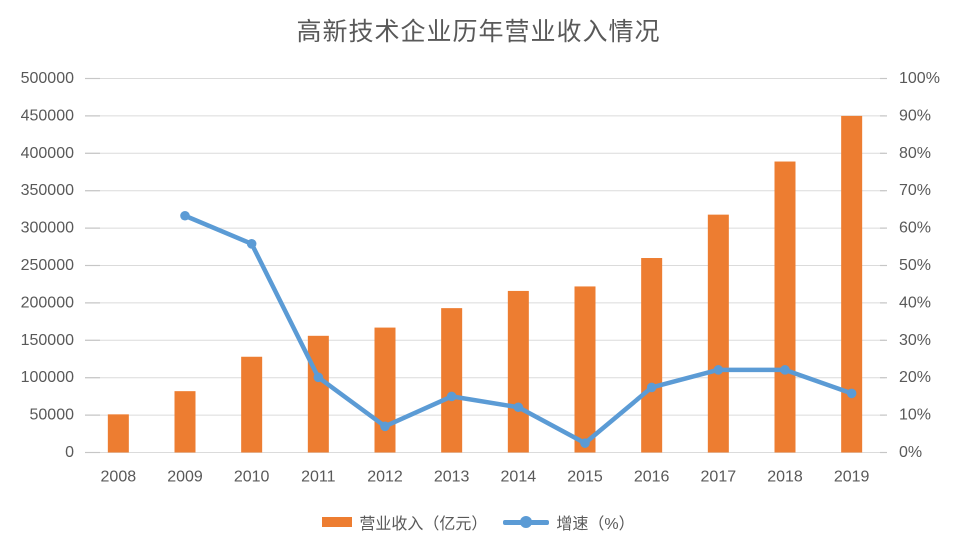 The height and width of the screenshot is (552, 957). Describe the element at coordinates (451, 396) in the screenshot. I see `growth-point-2013` at that location.